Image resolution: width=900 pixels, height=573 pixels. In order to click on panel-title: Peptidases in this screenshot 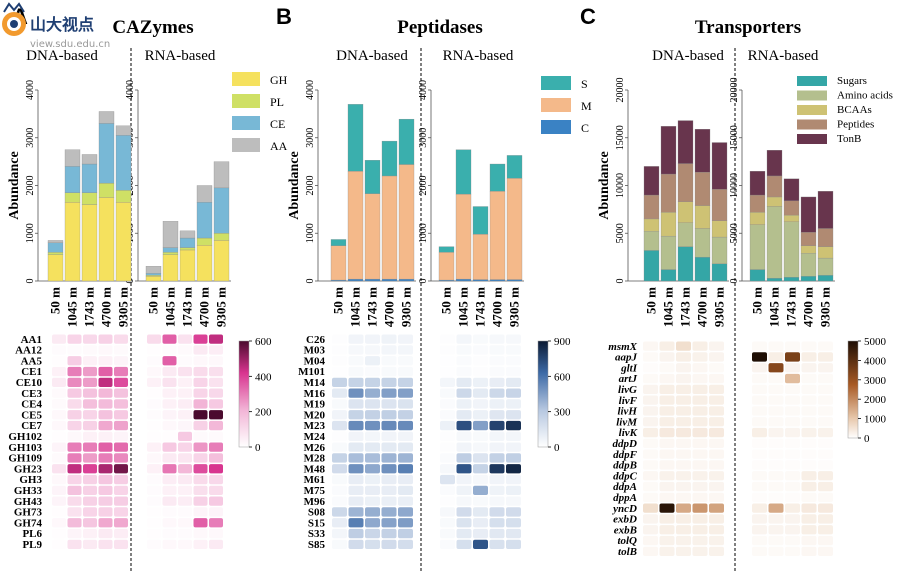, I will do `click(440, 27)`.